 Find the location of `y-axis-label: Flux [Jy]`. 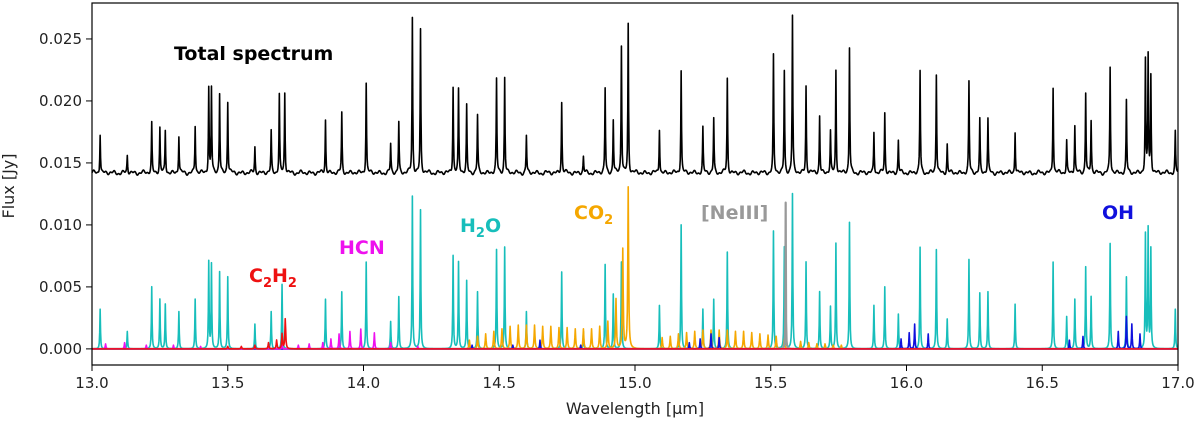

y-axis-label: Flux [Jy] is located at coordinates (9, 185).